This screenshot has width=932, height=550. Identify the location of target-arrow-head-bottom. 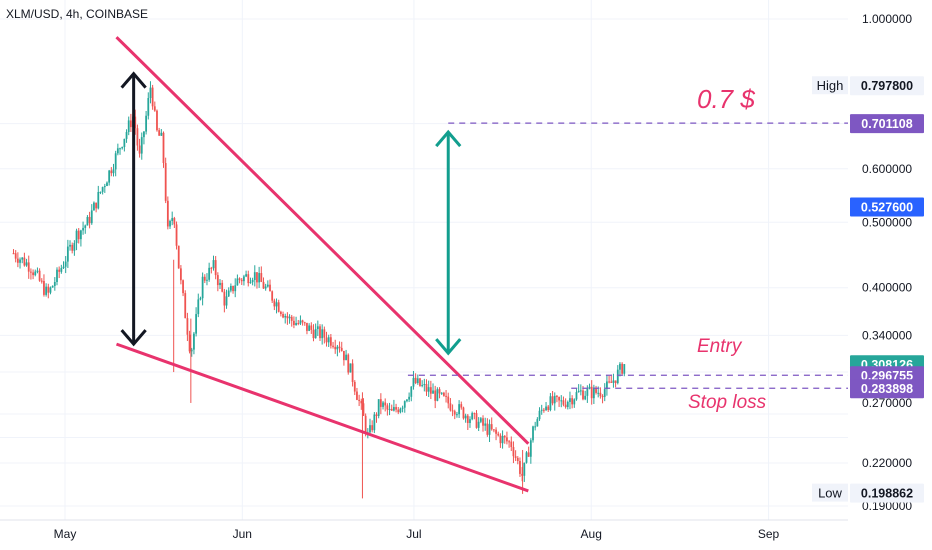
(448, 347).